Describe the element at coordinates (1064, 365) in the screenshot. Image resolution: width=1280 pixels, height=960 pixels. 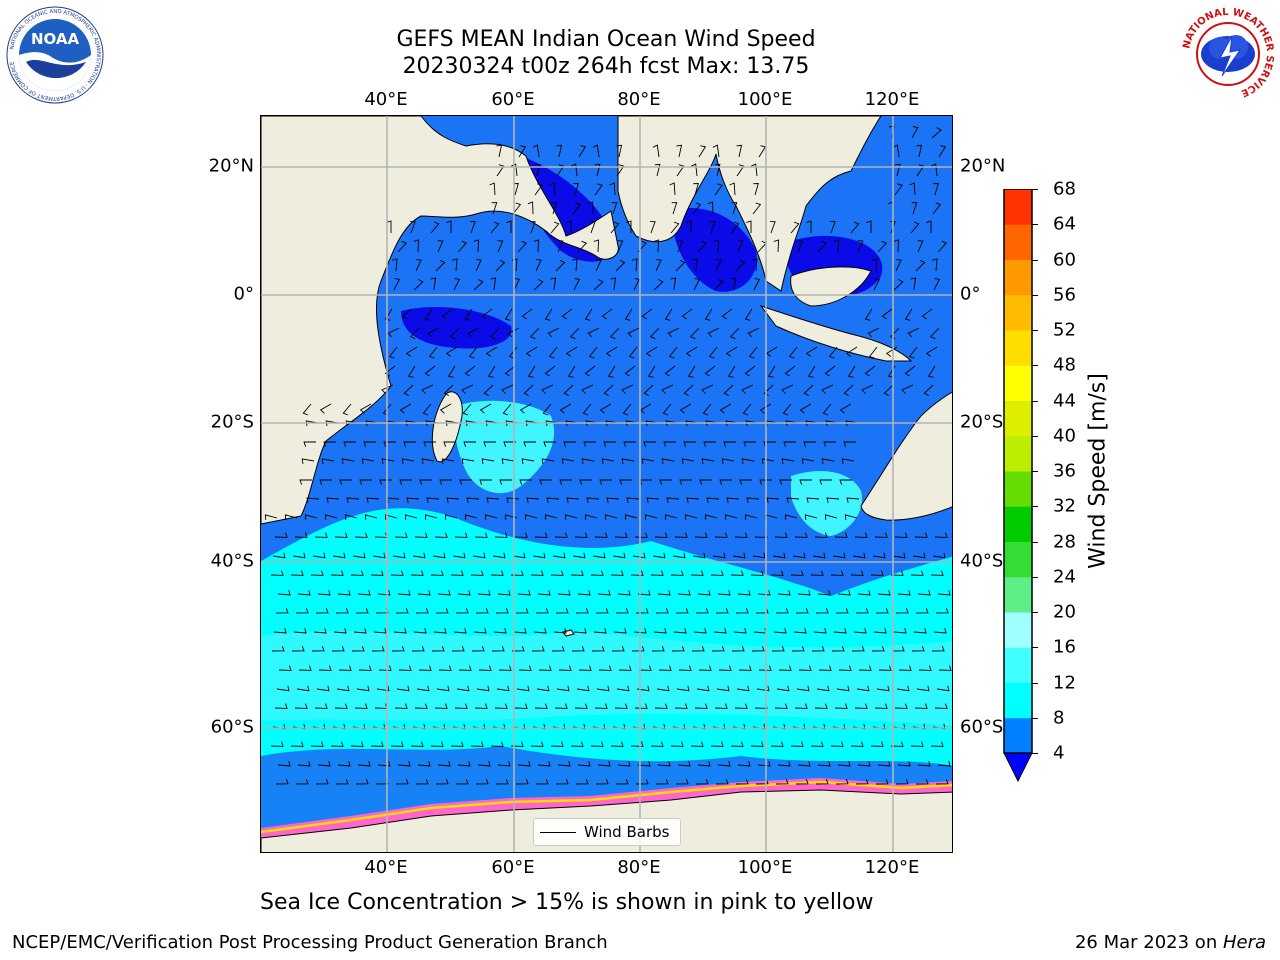
I see `colorbar-tick: 48` at that location.